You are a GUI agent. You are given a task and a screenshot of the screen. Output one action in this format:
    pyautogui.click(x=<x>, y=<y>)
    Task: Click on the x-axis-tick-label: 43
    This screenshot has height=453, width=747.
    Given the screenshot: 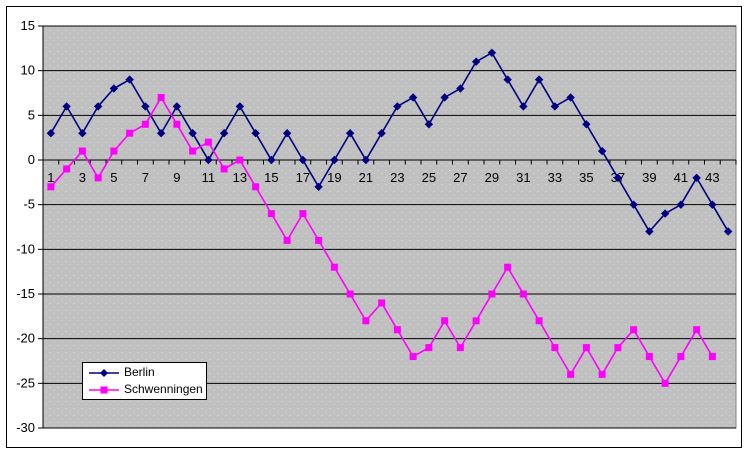 What is the action you would take?
    pyautogui.click(x=712, y=177)
    